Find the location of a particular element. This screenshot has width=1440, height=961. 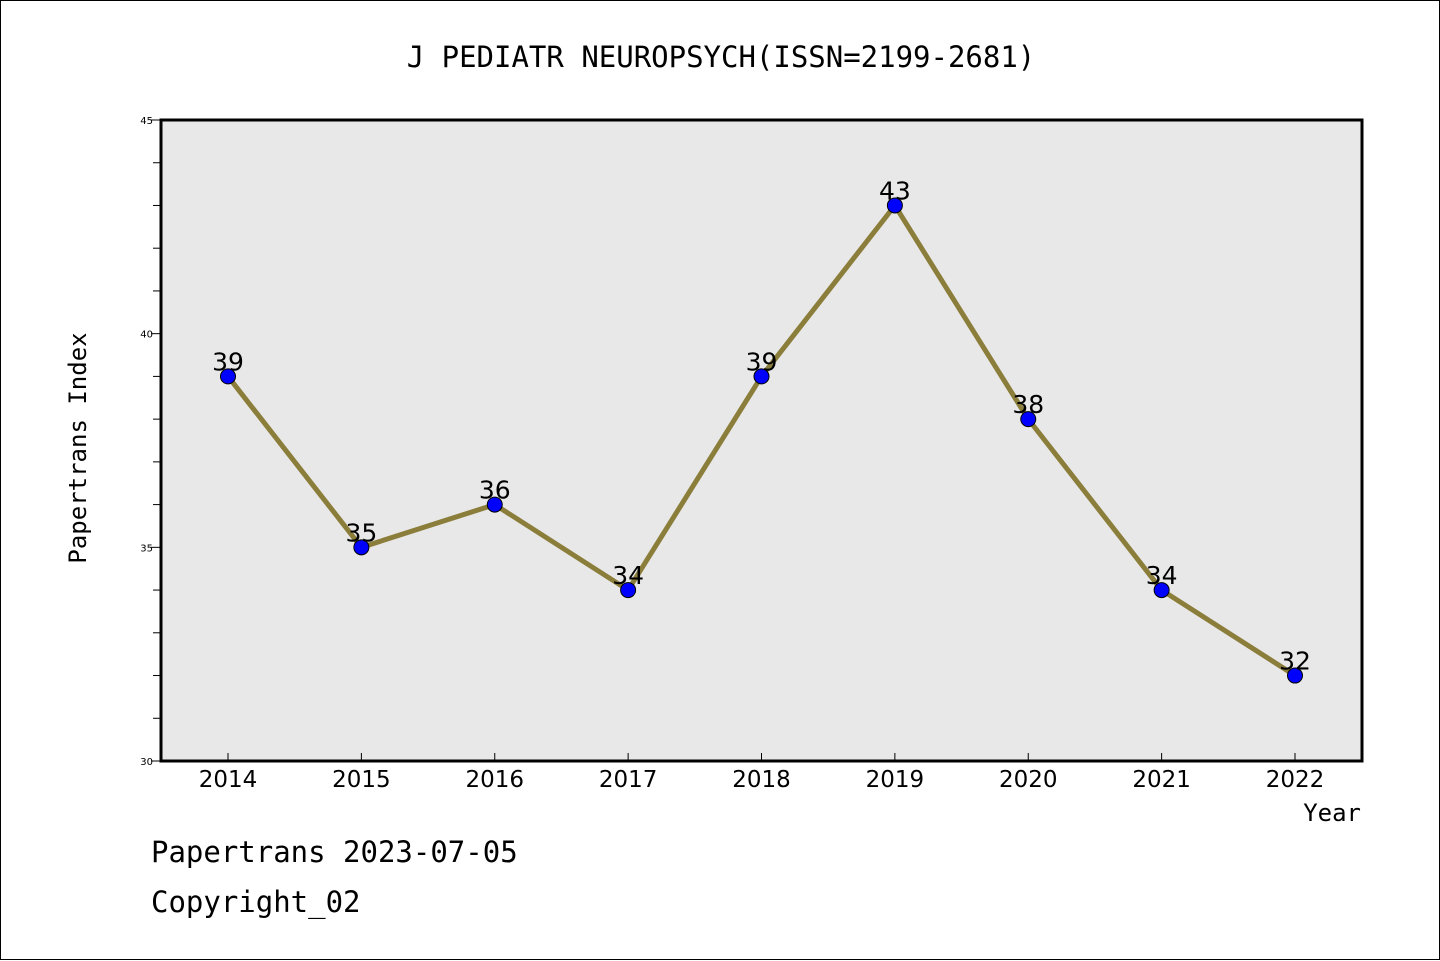

data-label: 38 is located at coordinates (1028, 404).